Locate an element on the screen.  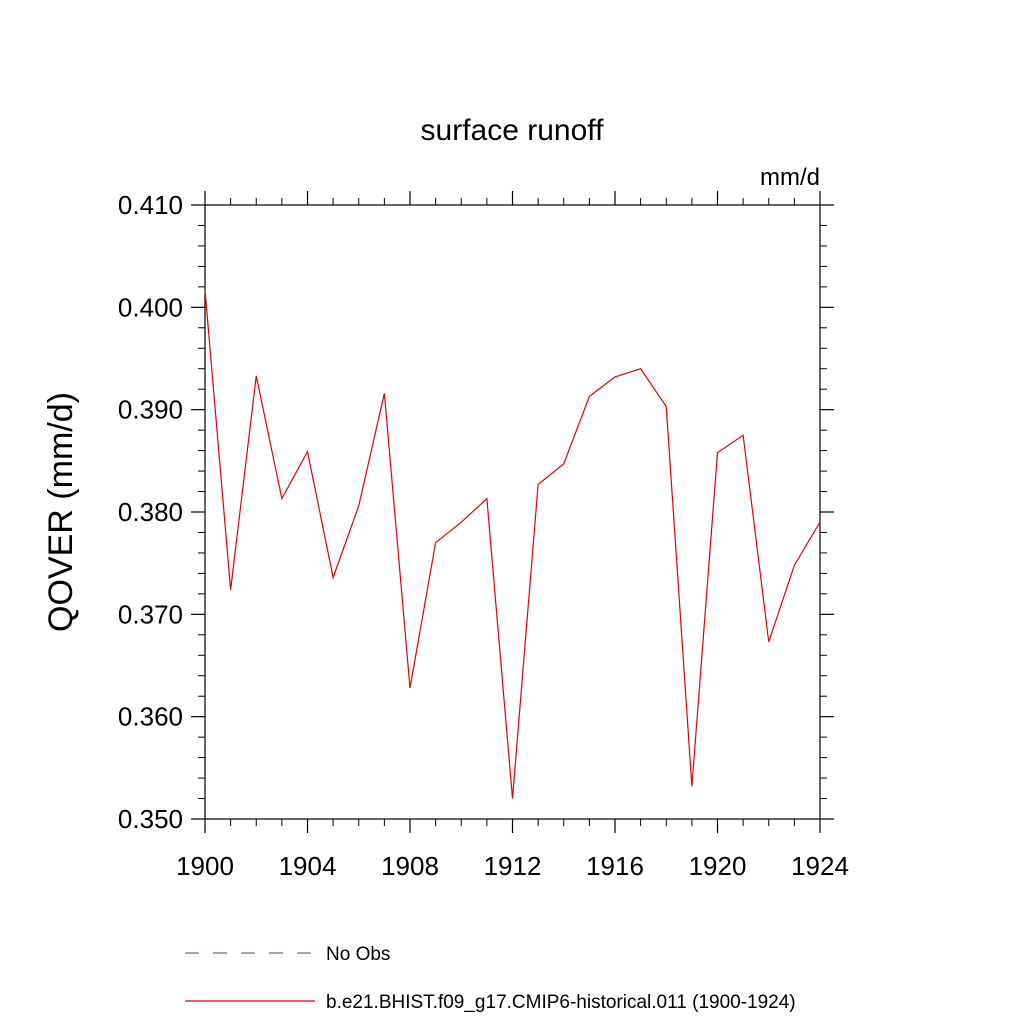
x-tick-label: 1904 is located at coordinates (308, 866).